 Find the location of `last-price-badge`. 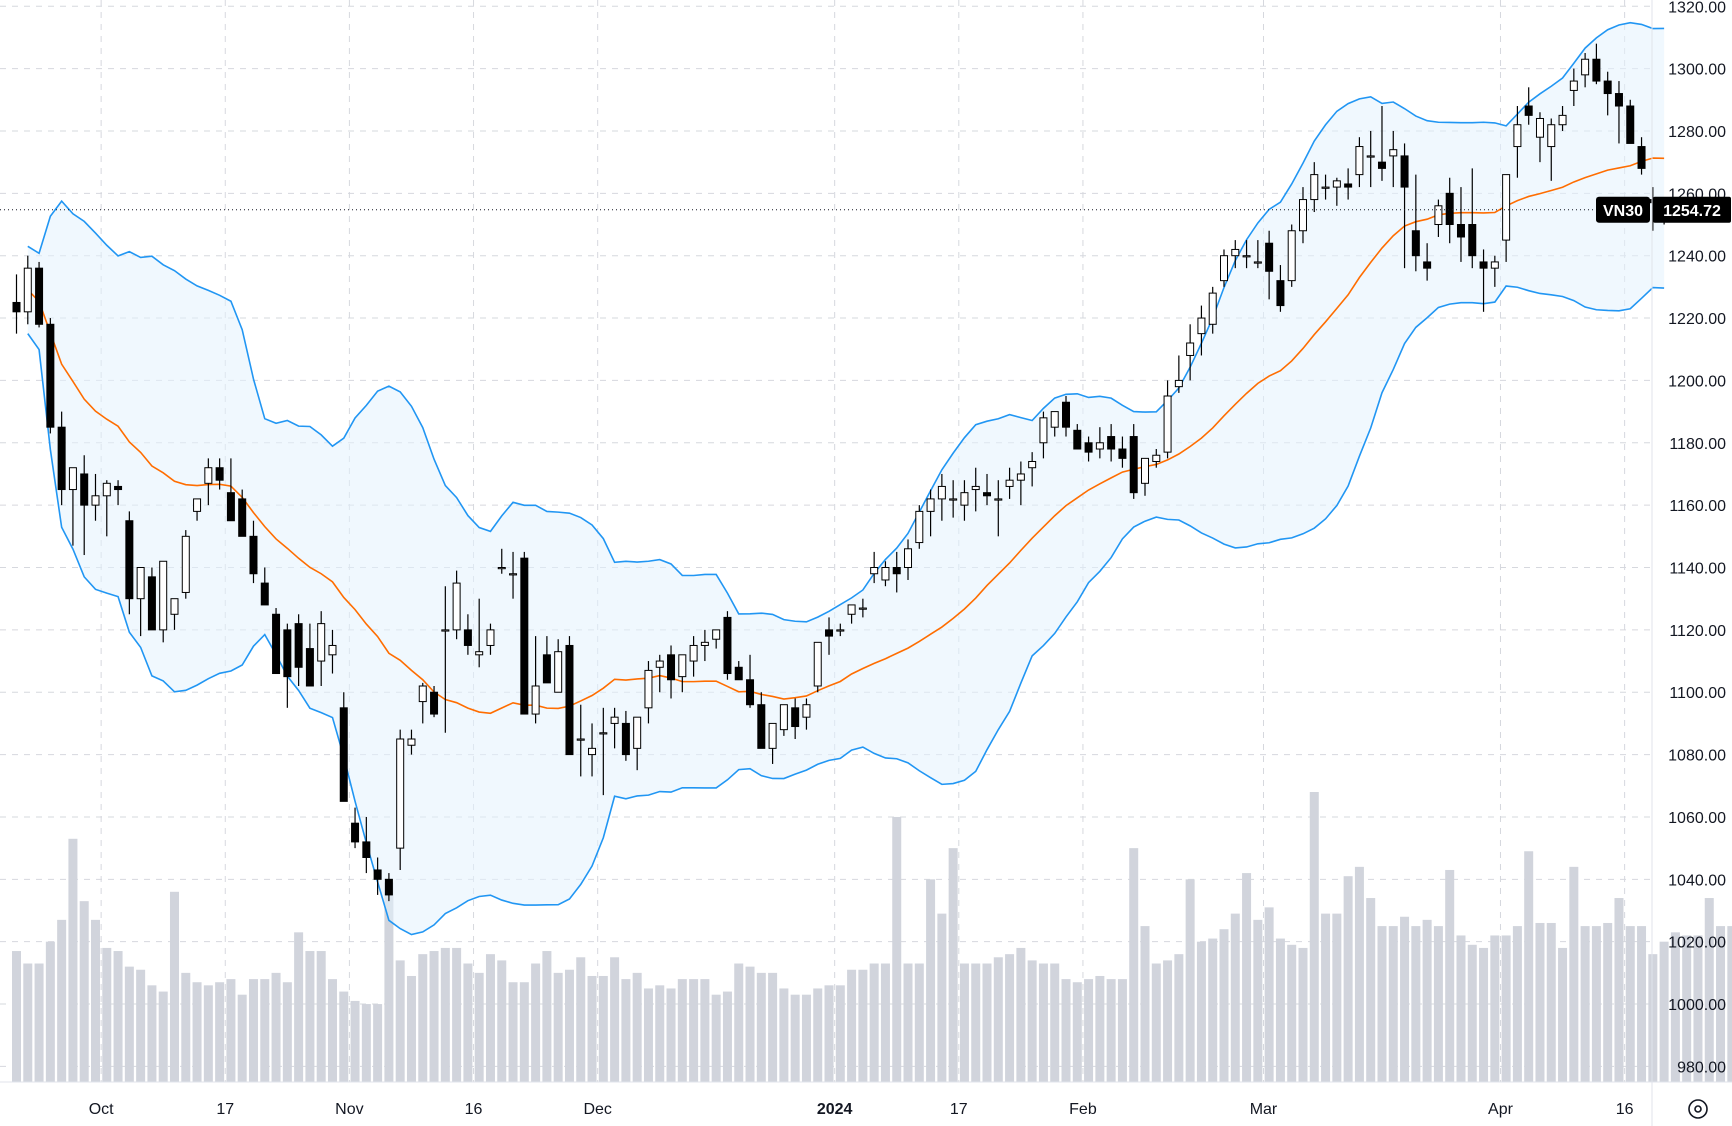

last-price-badge is located at coordinates (1692, 209).